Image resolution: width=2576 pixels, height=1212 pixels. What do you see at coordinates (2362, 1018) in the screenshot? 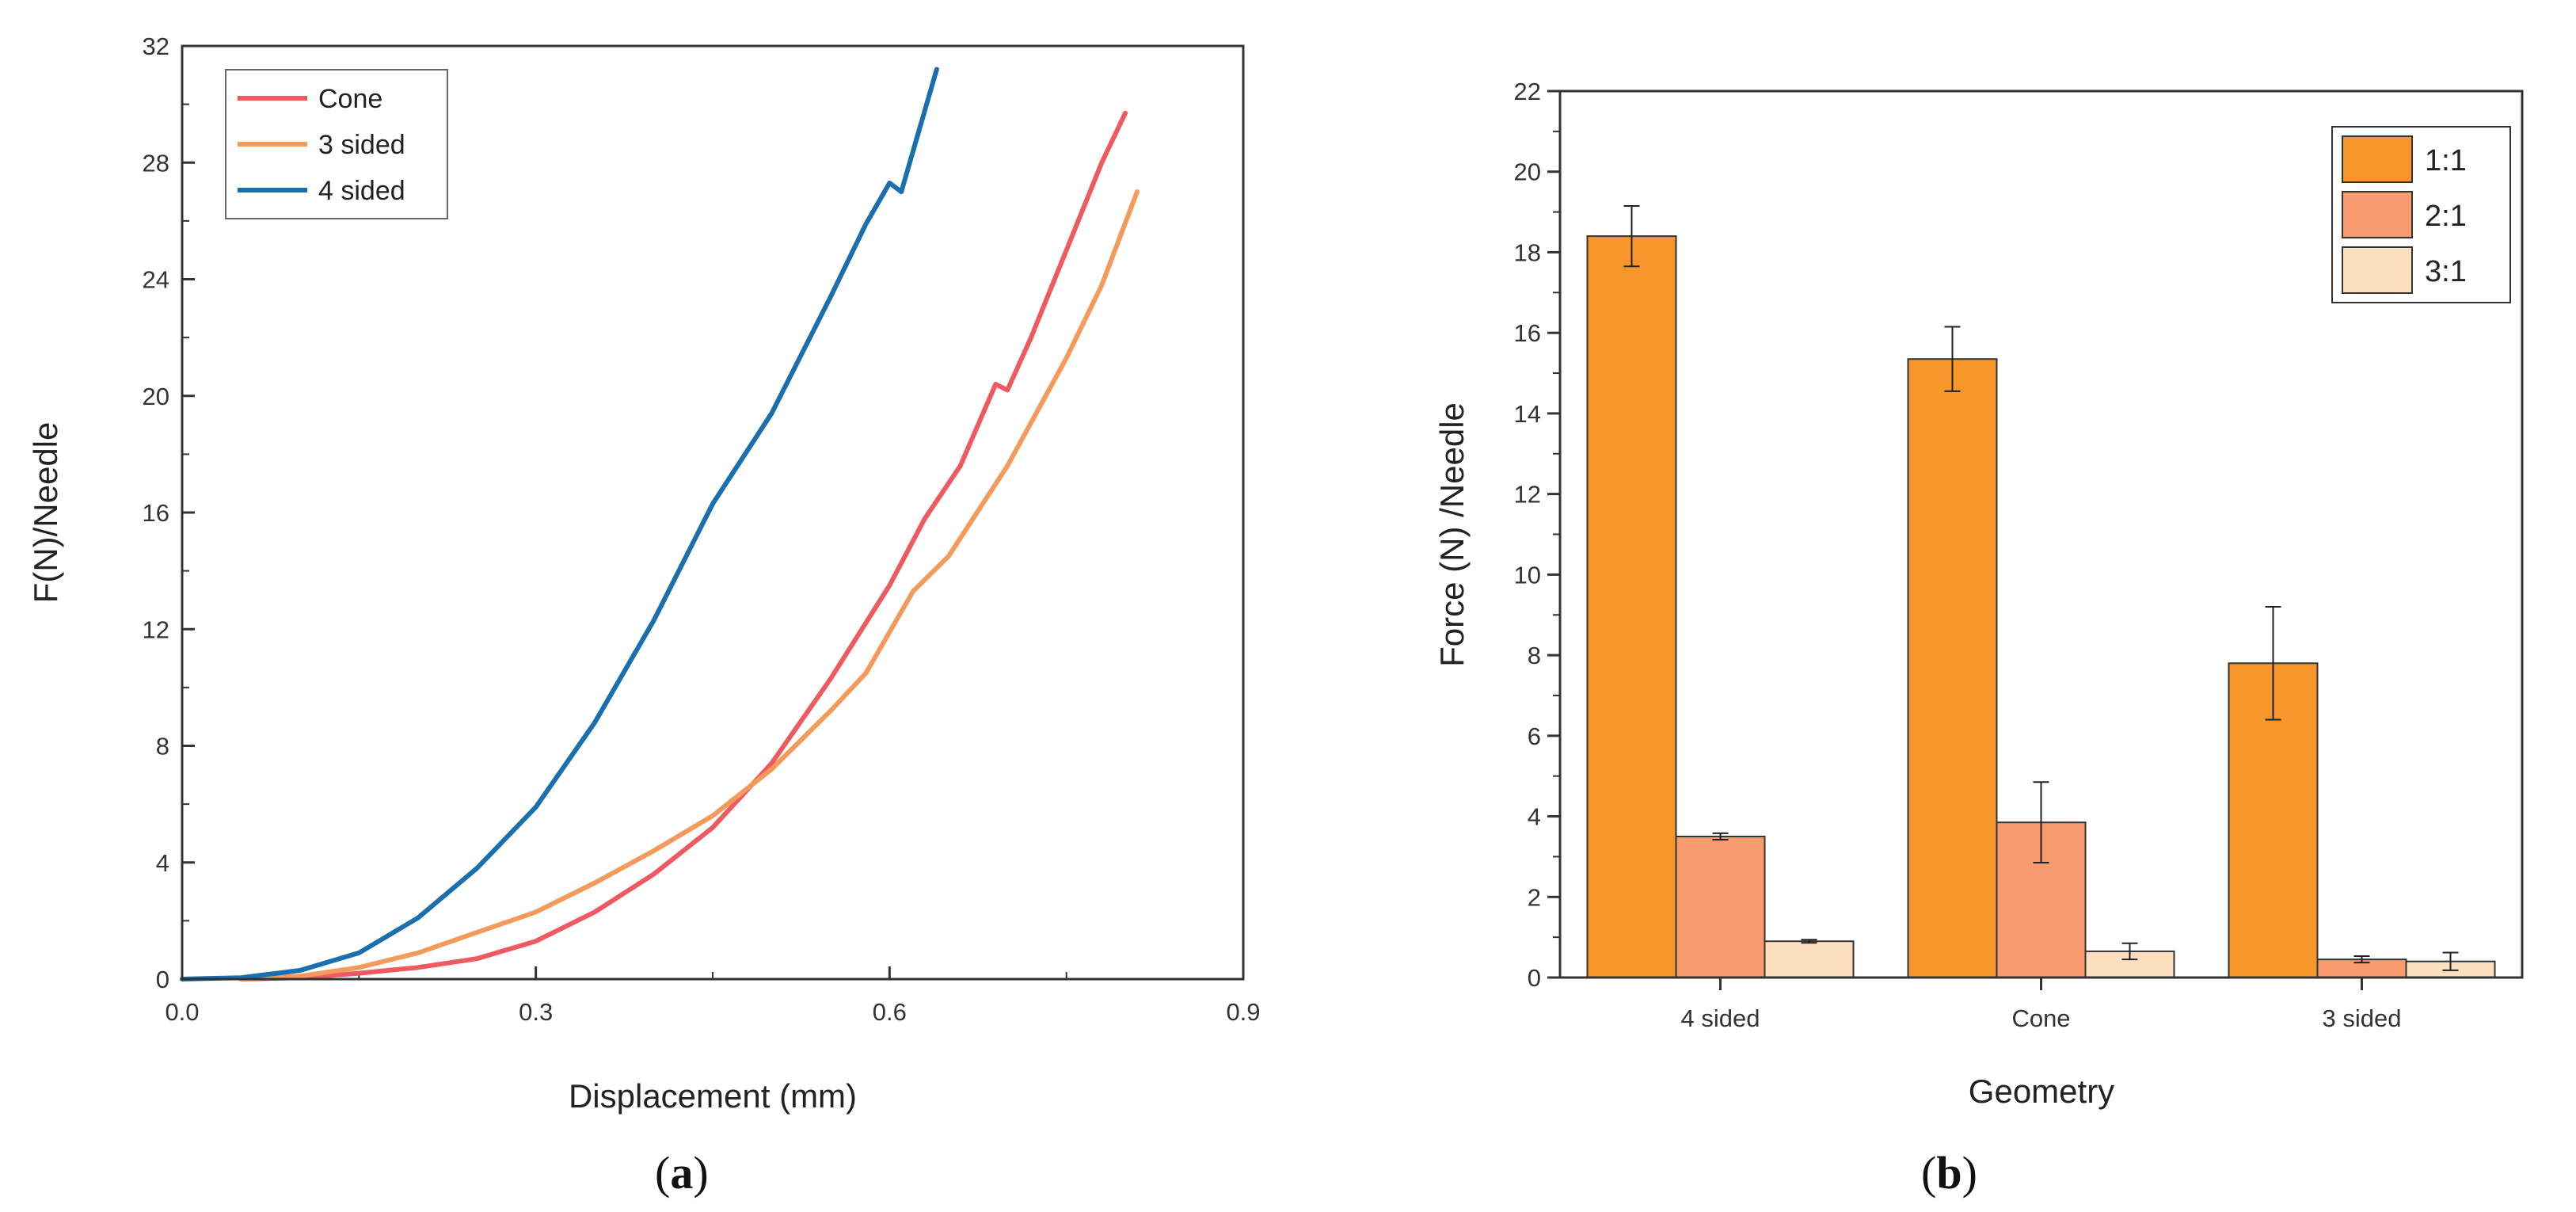
I see `panel-b-x-tick-label: 3 sided` at bounding box center [2362, 1018].